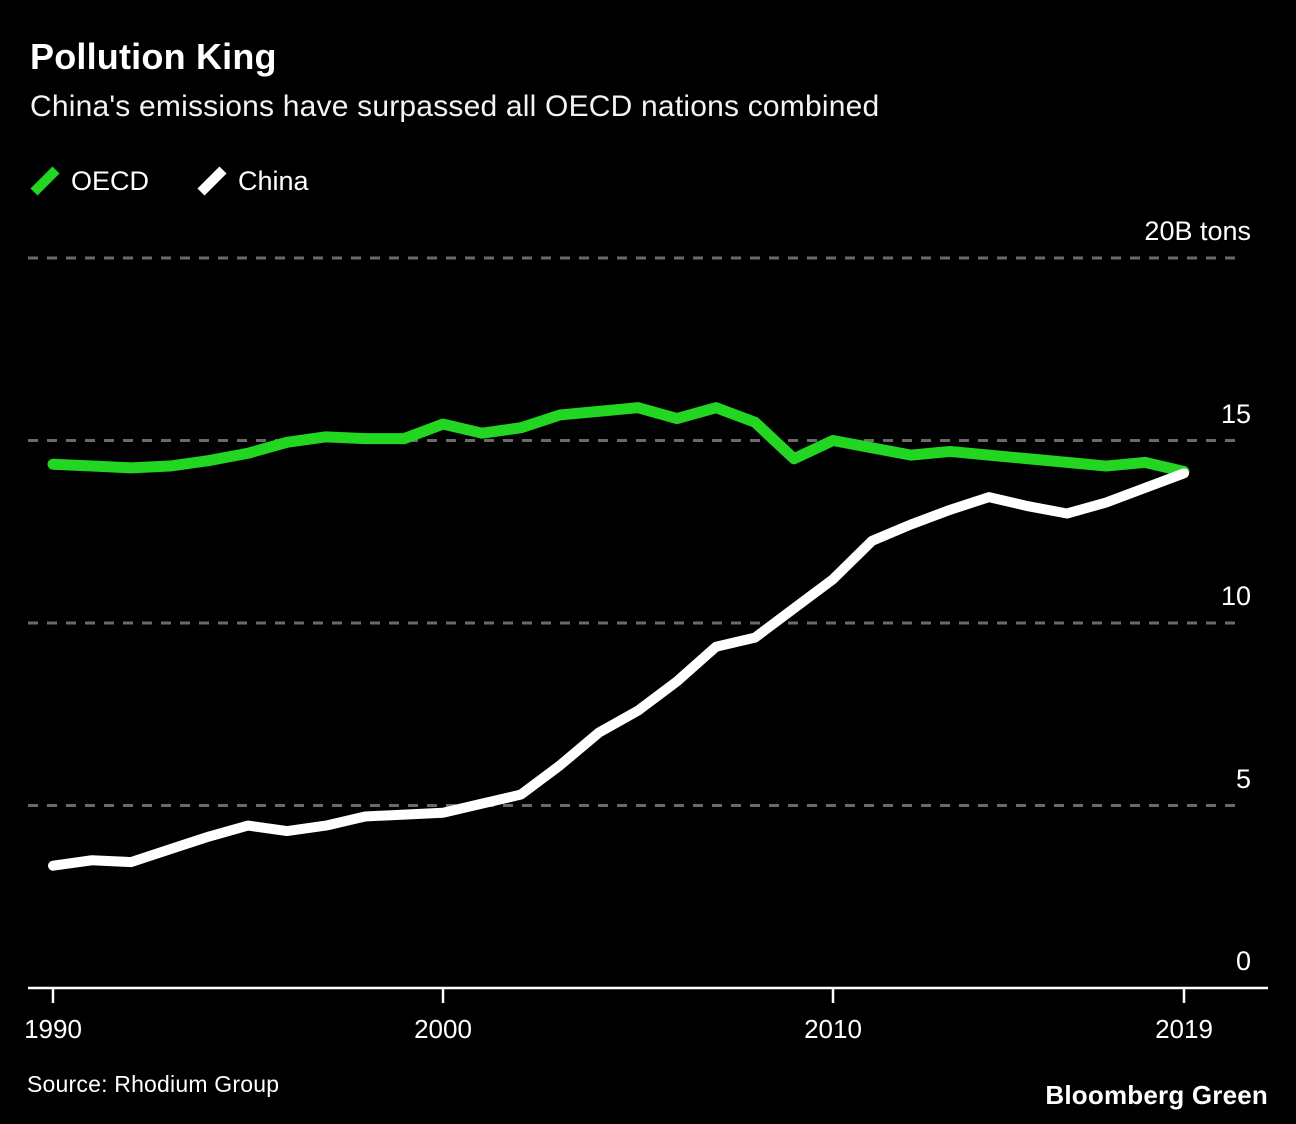  I want to click on chart-legend: OECD China, so click(169, 181).